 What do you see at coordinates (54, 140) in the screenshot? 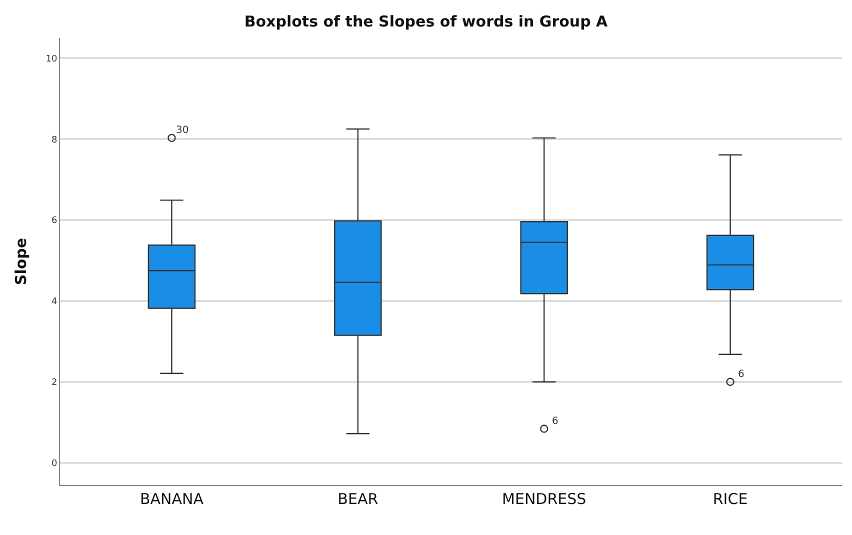
I see `y-tick-label: 8` at bounding box center [54, 140].